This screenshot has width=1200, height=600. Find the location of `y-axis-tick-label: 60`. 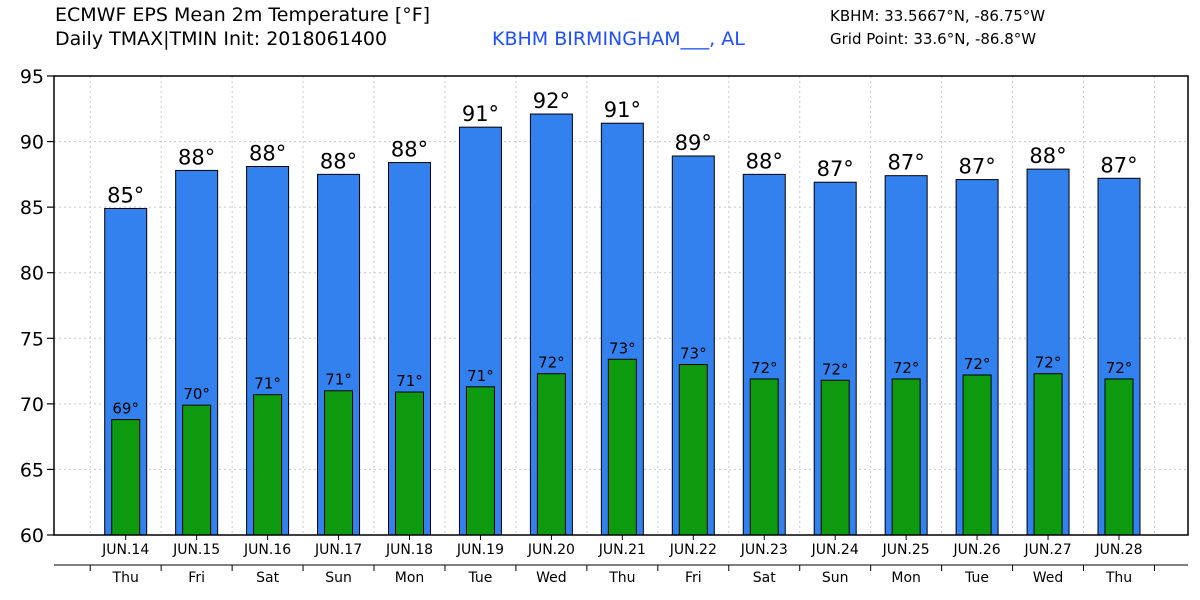

y-axis-tick-label: 60 is located at coordinates (32, 536).